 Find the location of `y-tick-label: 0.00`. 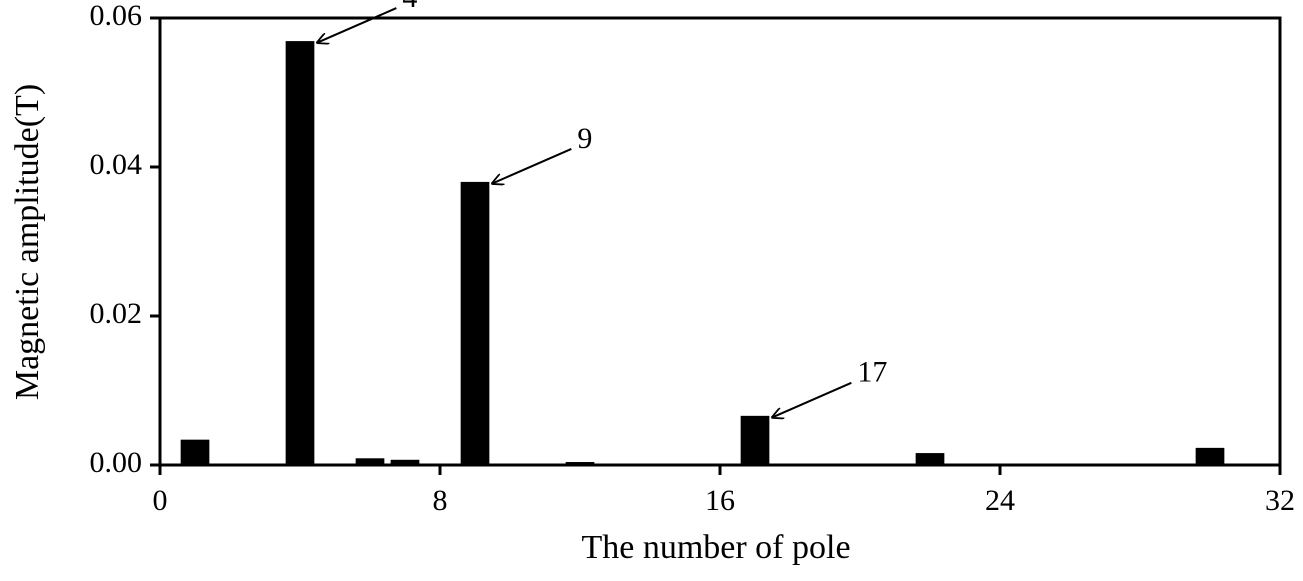

y-tick-label: 0.00 is located at coordinates (116, 462).